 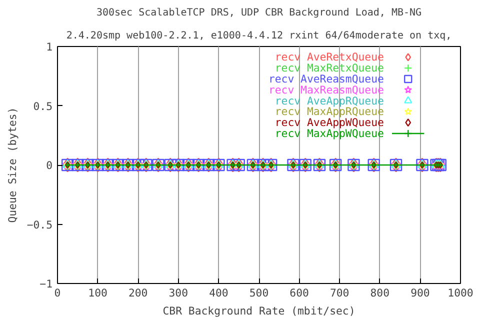 What do you see at coordinates (329, 123) in the screenshot?
I see `legend-label: recv AveAppWQueue` at bounding box center [329, 123].